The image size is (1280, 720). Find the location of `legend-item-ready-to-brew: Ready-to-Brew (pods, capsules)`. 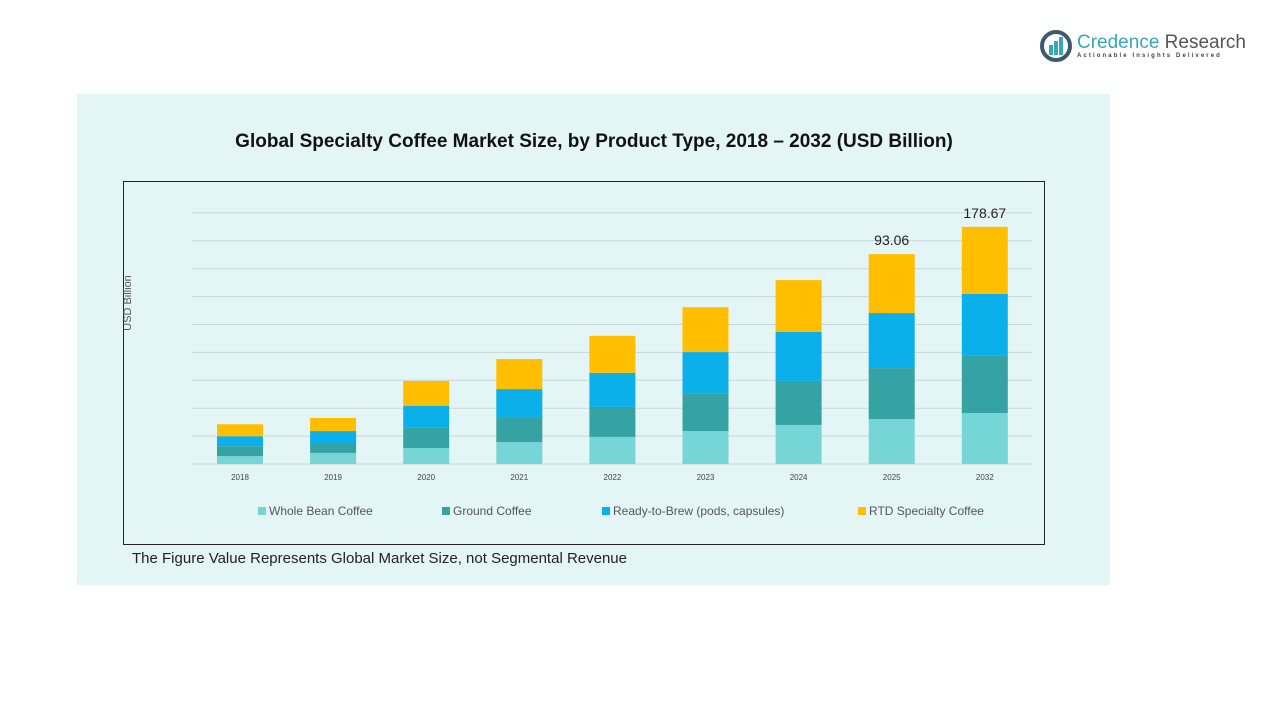

legend-item-ready-to-brew: Ready-to-Brew (pods, capsules) is located at coordinates (730, 511).